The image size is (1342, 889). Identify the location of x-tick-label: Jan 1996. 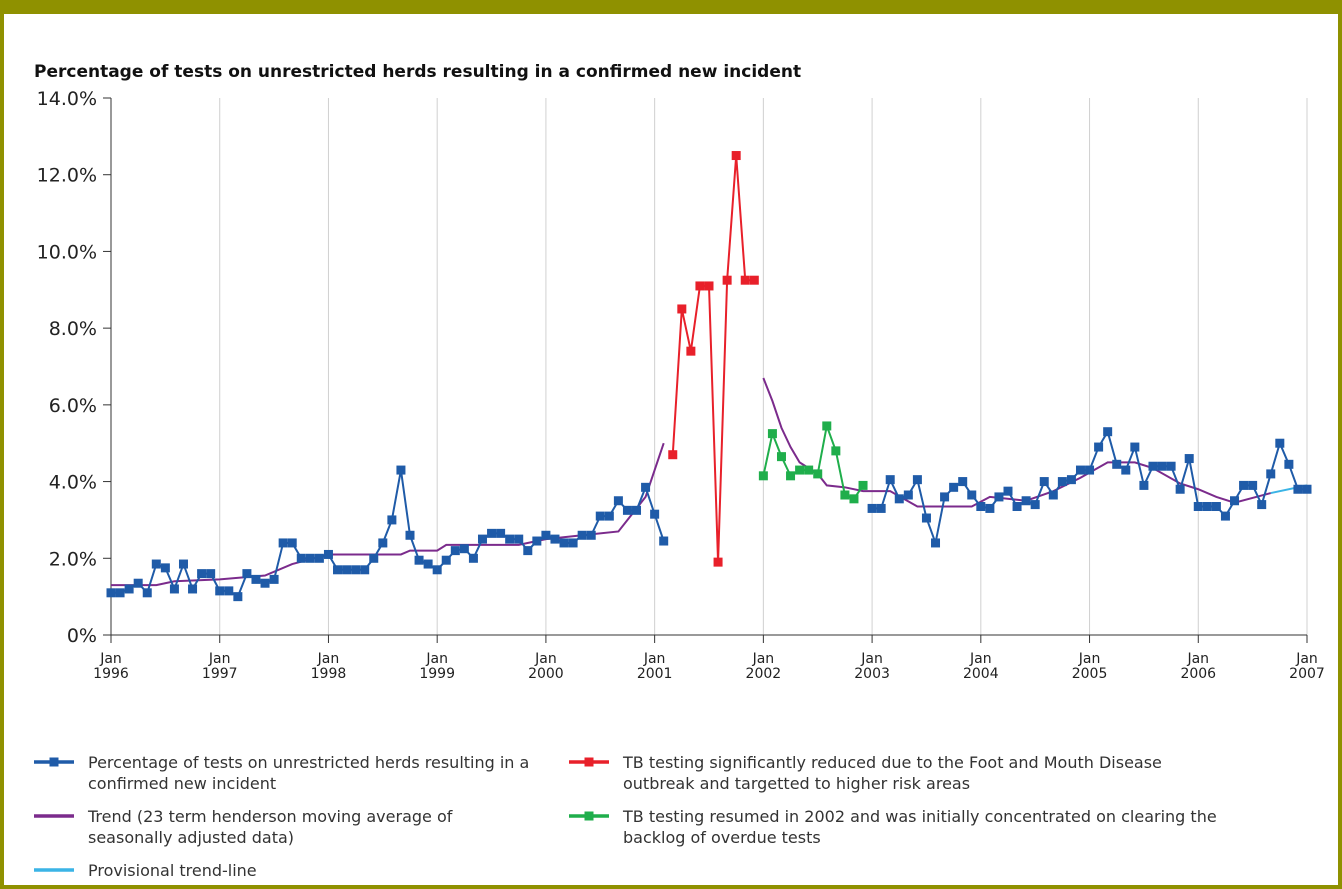
(111, 666).